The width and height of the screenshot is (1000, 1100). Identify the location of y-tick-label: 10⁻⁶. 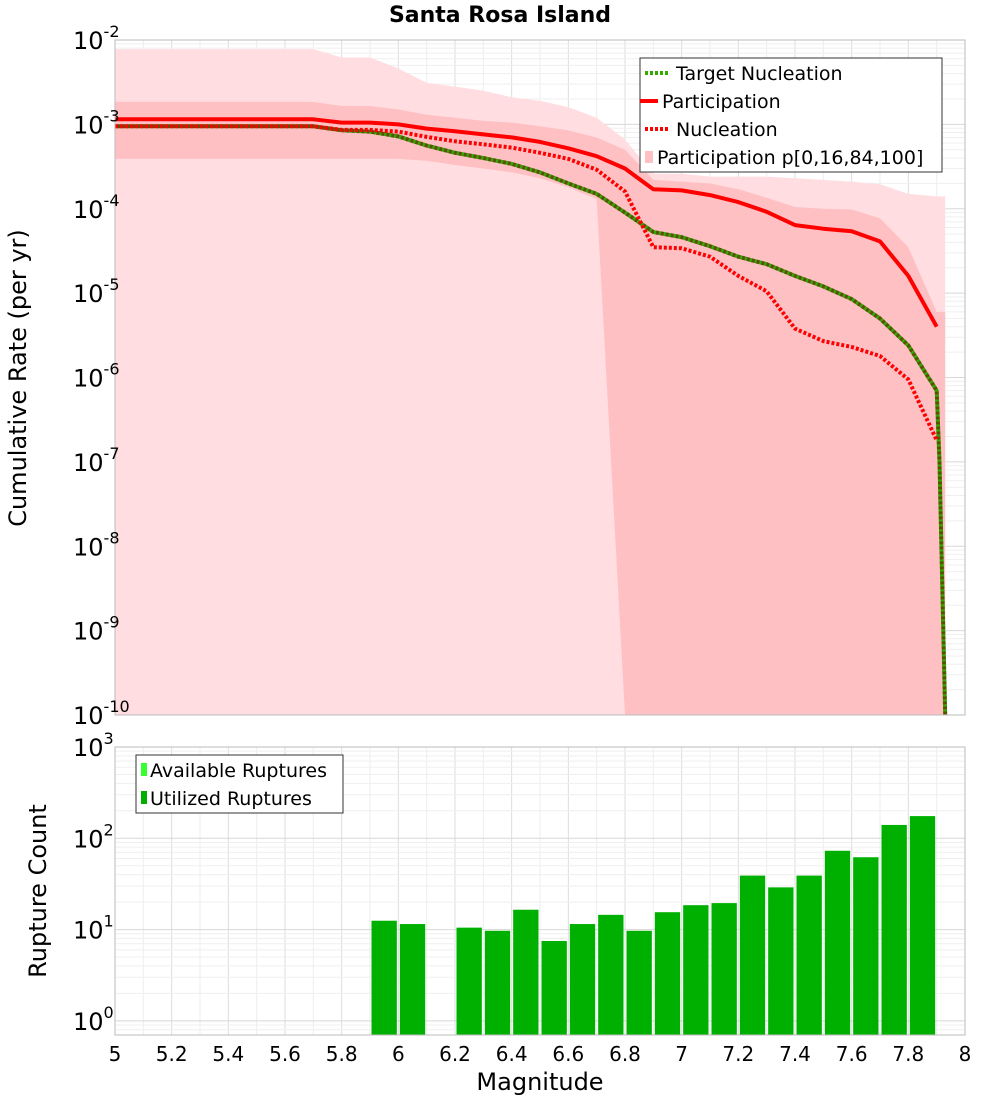
(96, 376).